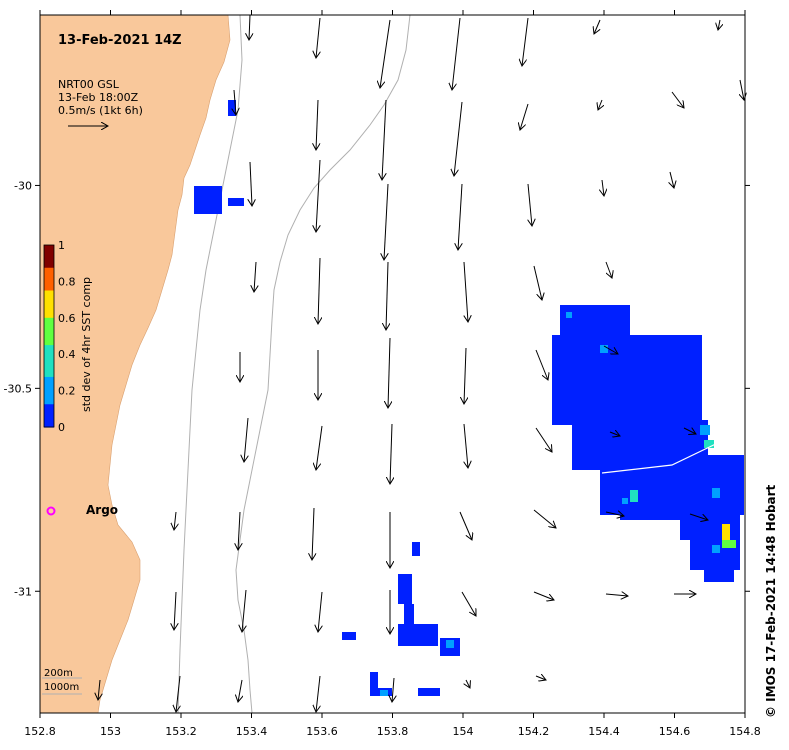 Image resolution: width=789 pixels, height=750 pixels. Describe the element at coordinates (181, 731) in the screenshot. I see `x-tick-label: 153.2` at that location.